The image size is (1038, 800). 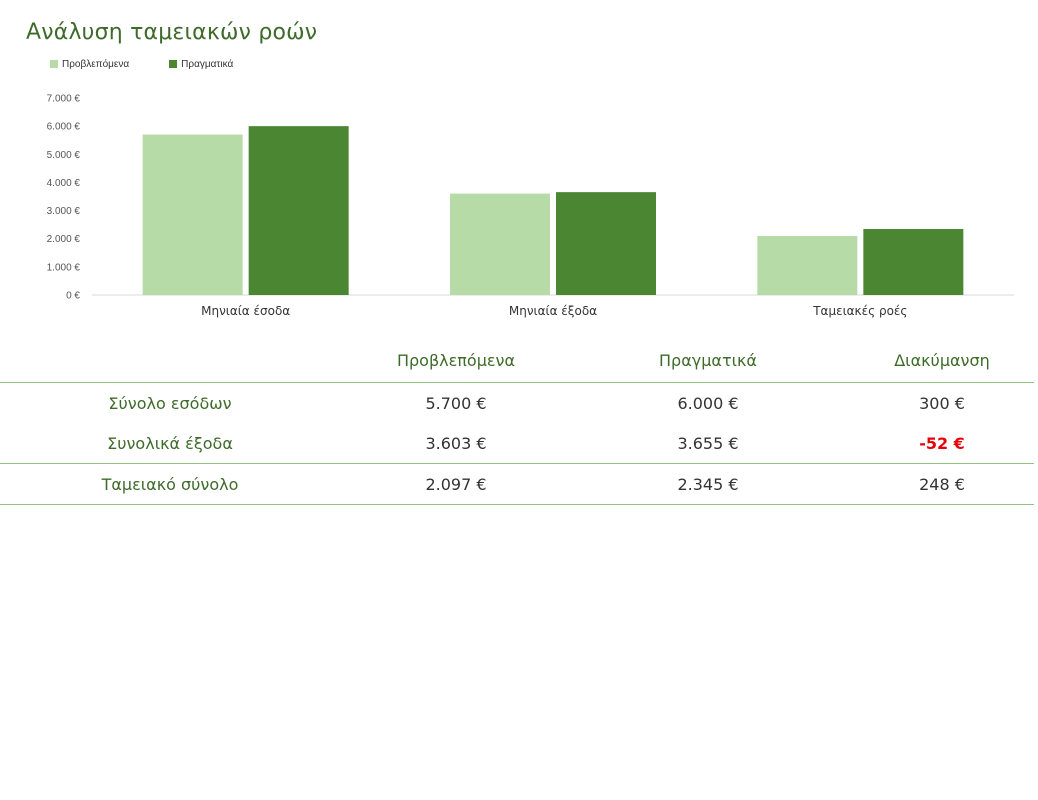 What do you see at coordinates (161, 64) in the screenshot?
I see `chart-legend: Προβλεπόμενα Πραγματικά` at bounding box center [161, 64].